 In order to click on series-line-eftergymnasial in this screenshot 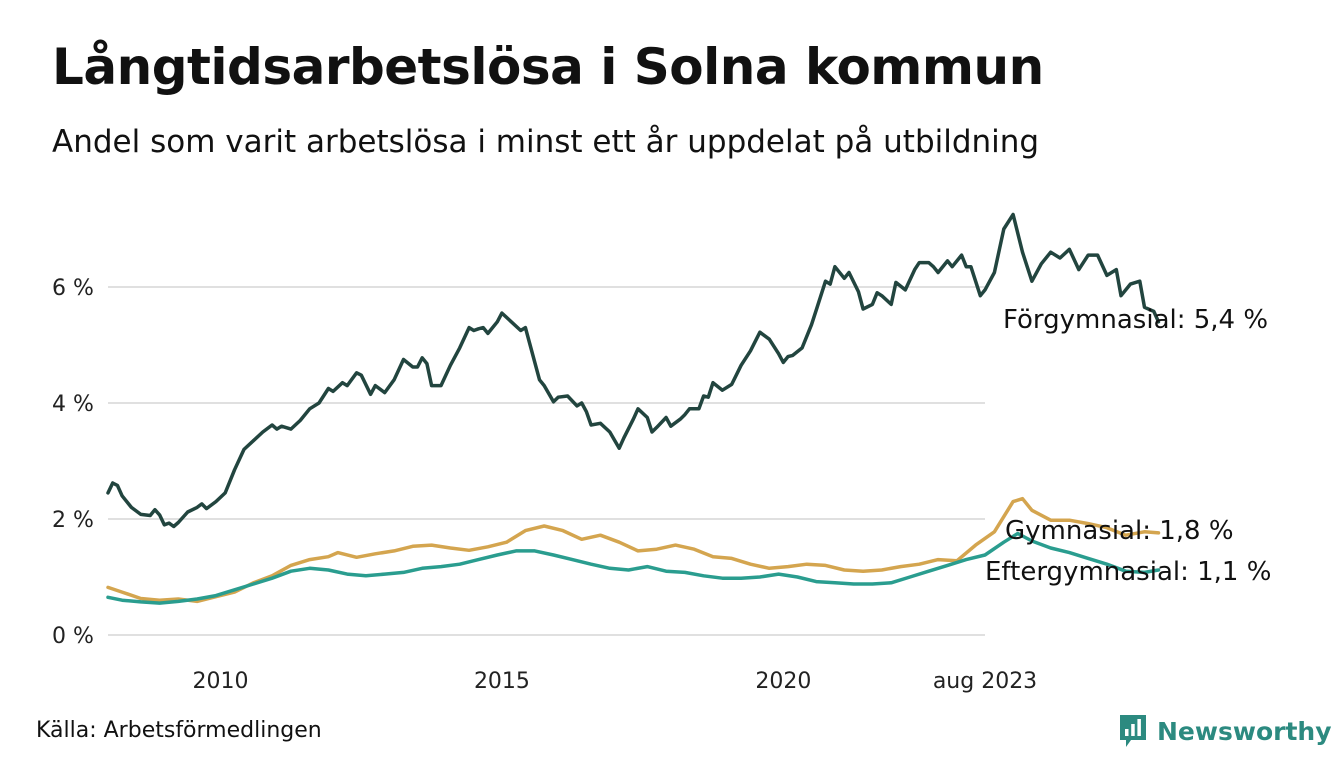, I will do `click(633, 568)`.